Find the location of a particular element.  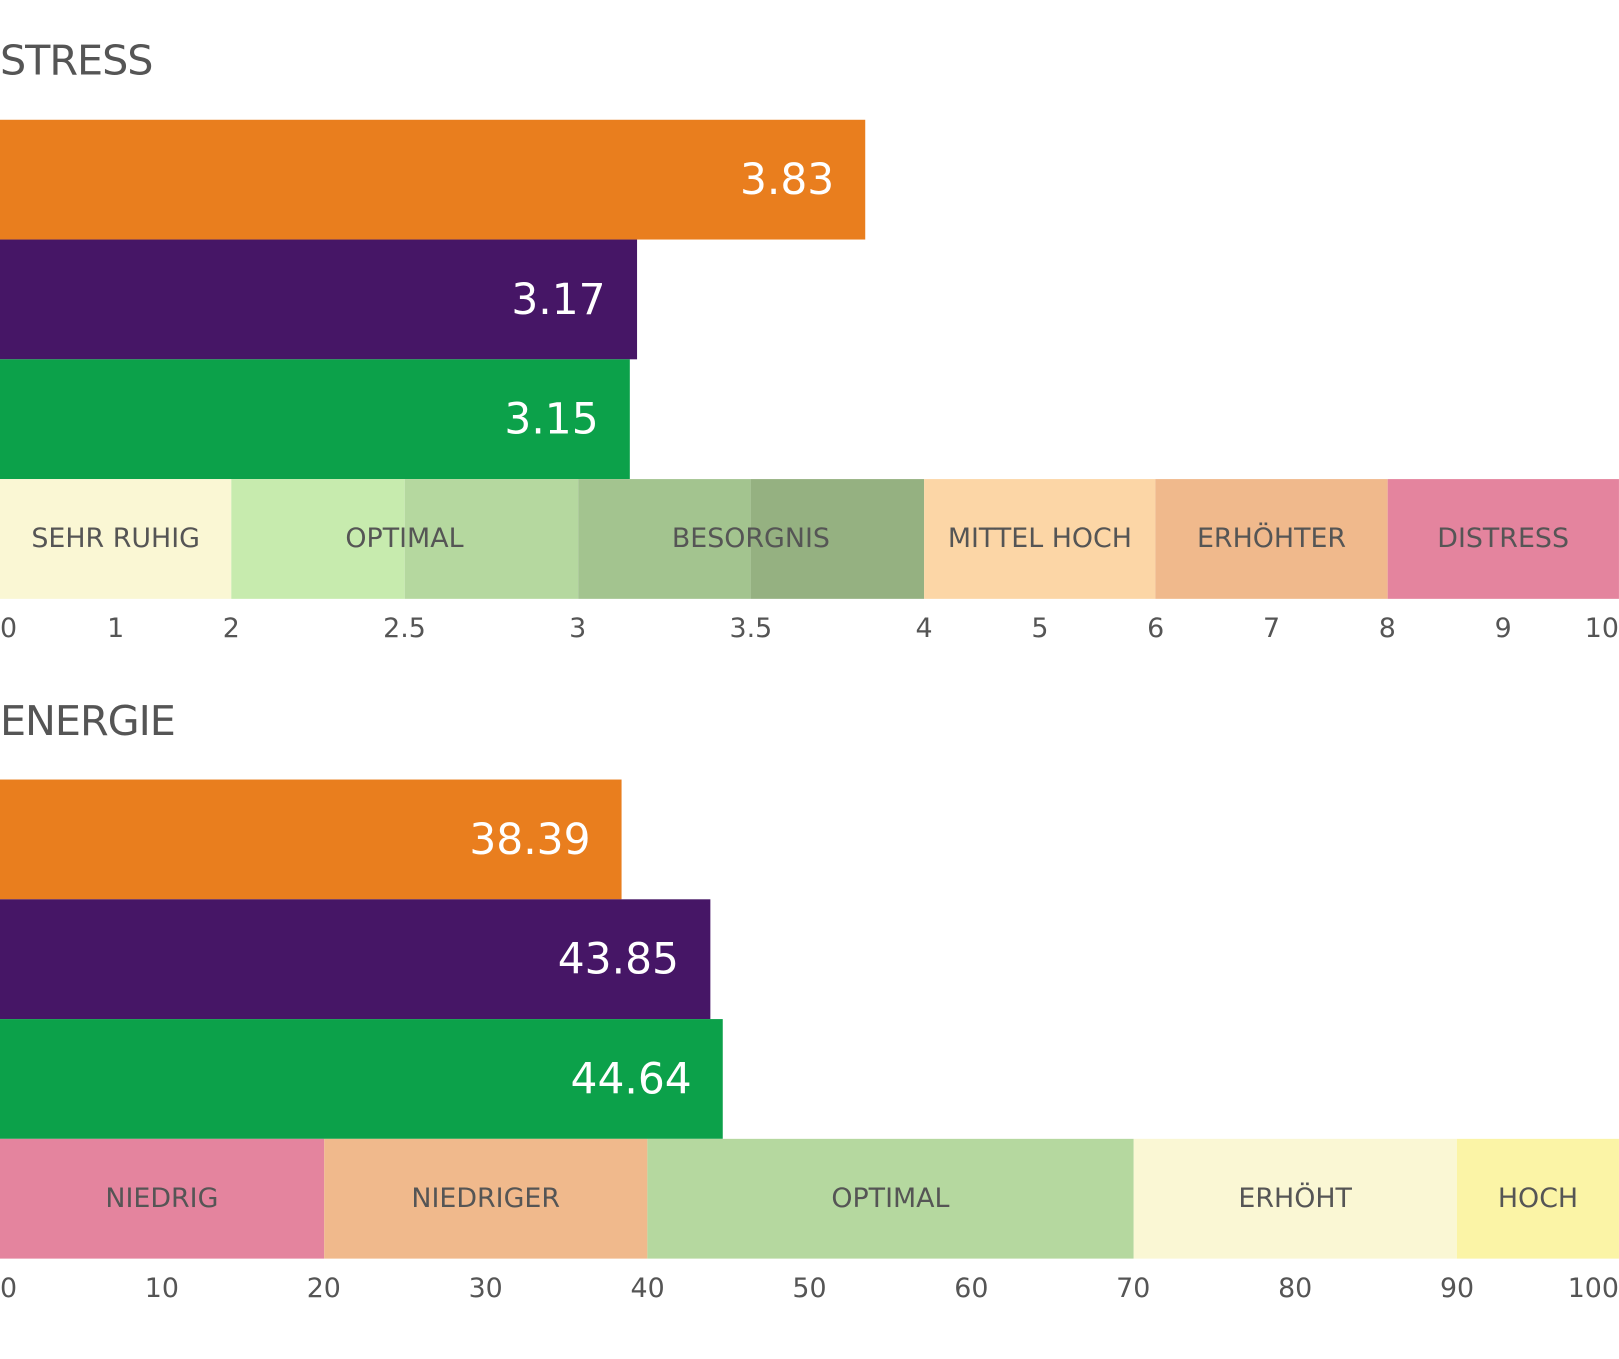

range-band-label: SEHR RUHIG is located at coordinates (115, 539).